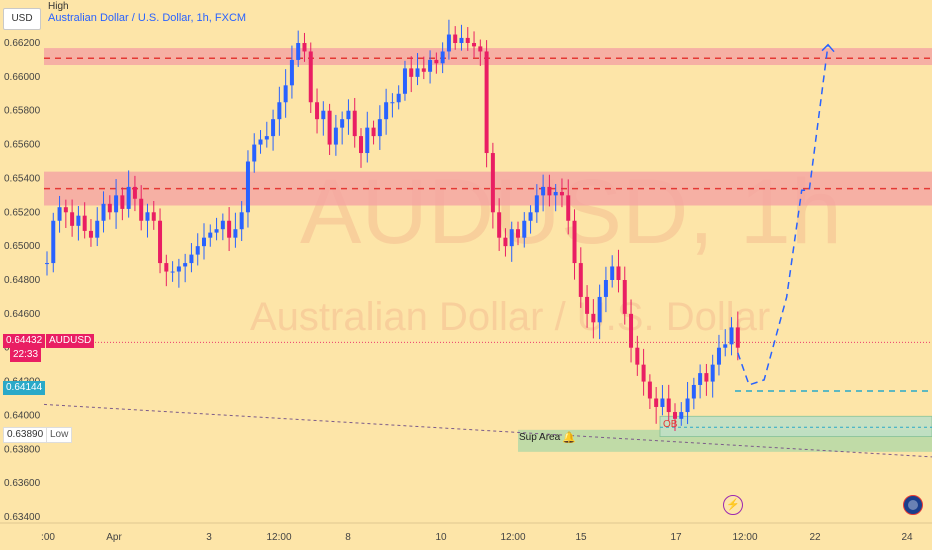 Image resolution: width=932 pixels, height=550 pixels. I want to click on y-tick-label: 0.65000, so click(22, 246).